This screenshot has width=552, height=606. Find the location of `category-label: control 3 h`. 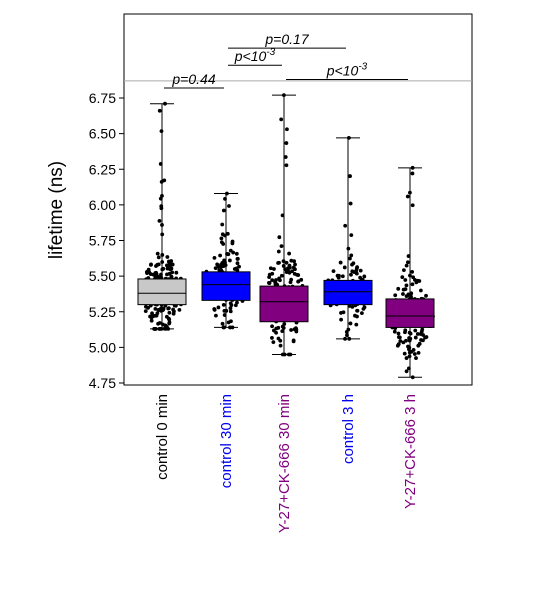

category-label: control 3 h is located at coordinates (348, 429).